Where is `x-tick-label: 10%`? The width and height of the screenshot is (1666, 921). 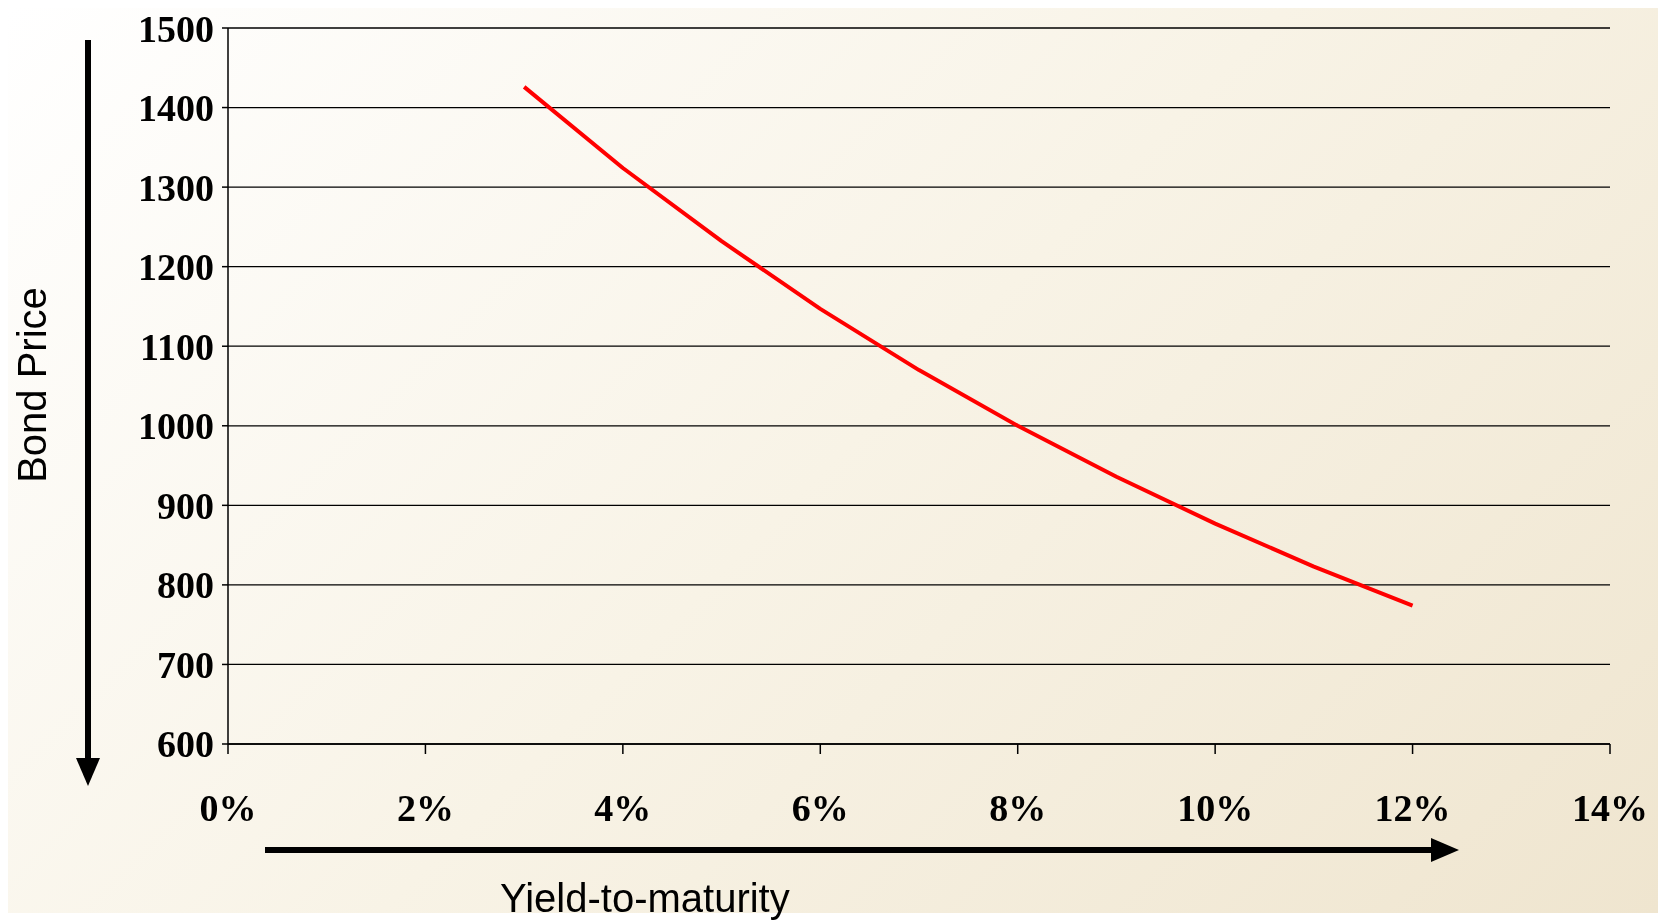
x-tick-label: 10% is located at coordinates (1215, 807).